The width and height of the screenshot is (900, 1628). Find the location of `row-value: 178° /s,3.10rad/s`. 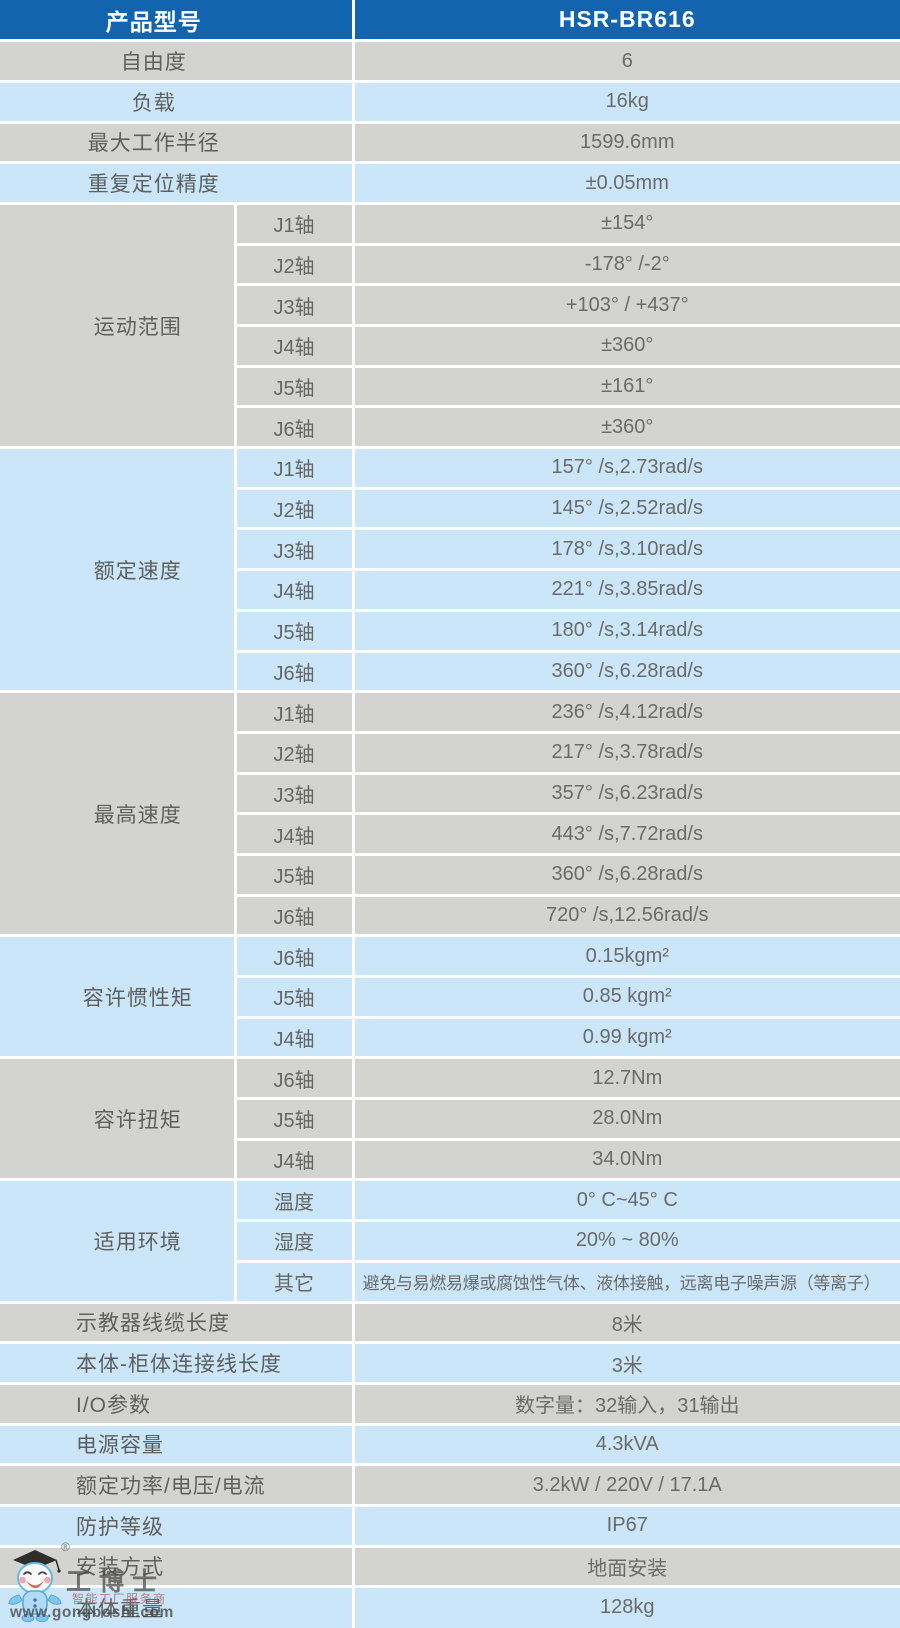

row-value: 178° /s,3.10rad/s is located at coordinates (625, 549).